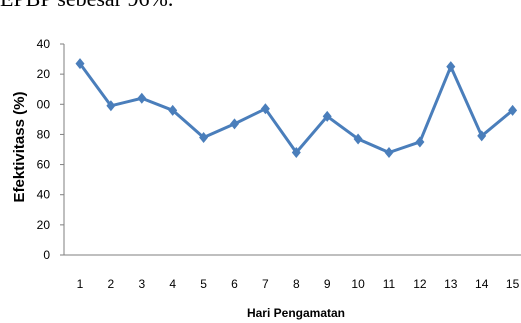  What do you see at coordinates (203, 284) in the screenshot?
I see `x-tick-label: 5` at bounding box center [203, 284].